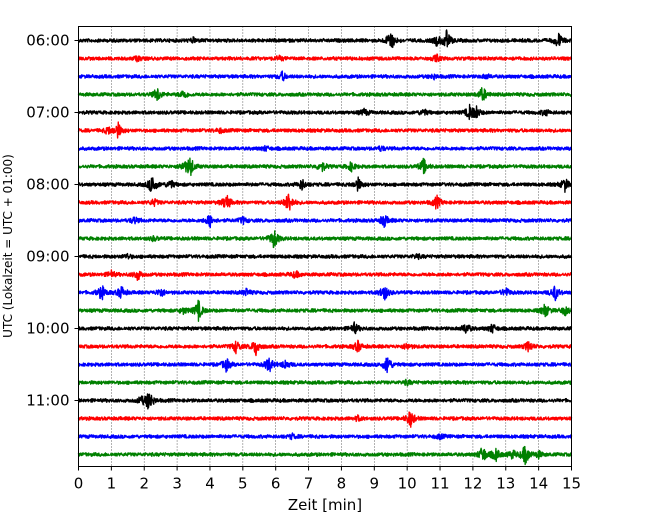 The image size is (650, 520). I want to click on x-axis-label: Zeit [min], so click(325, 505).